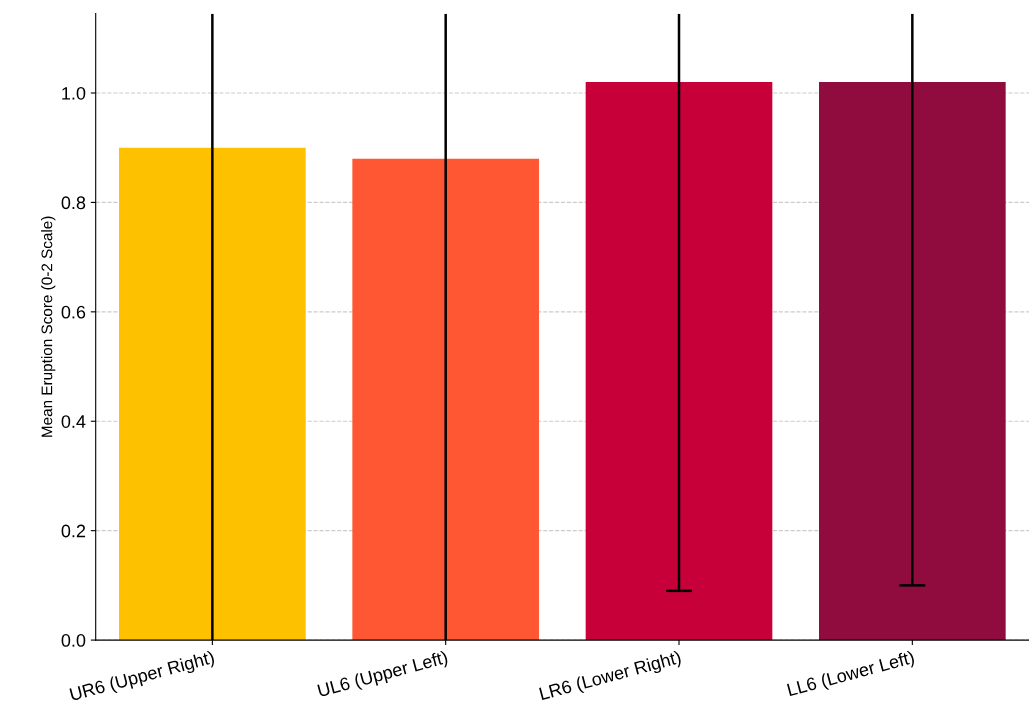  Describe the element at coordinates (610, 677) in the screenshot. I see `x-tick-label: LR6 (Lower Right)` at that location.